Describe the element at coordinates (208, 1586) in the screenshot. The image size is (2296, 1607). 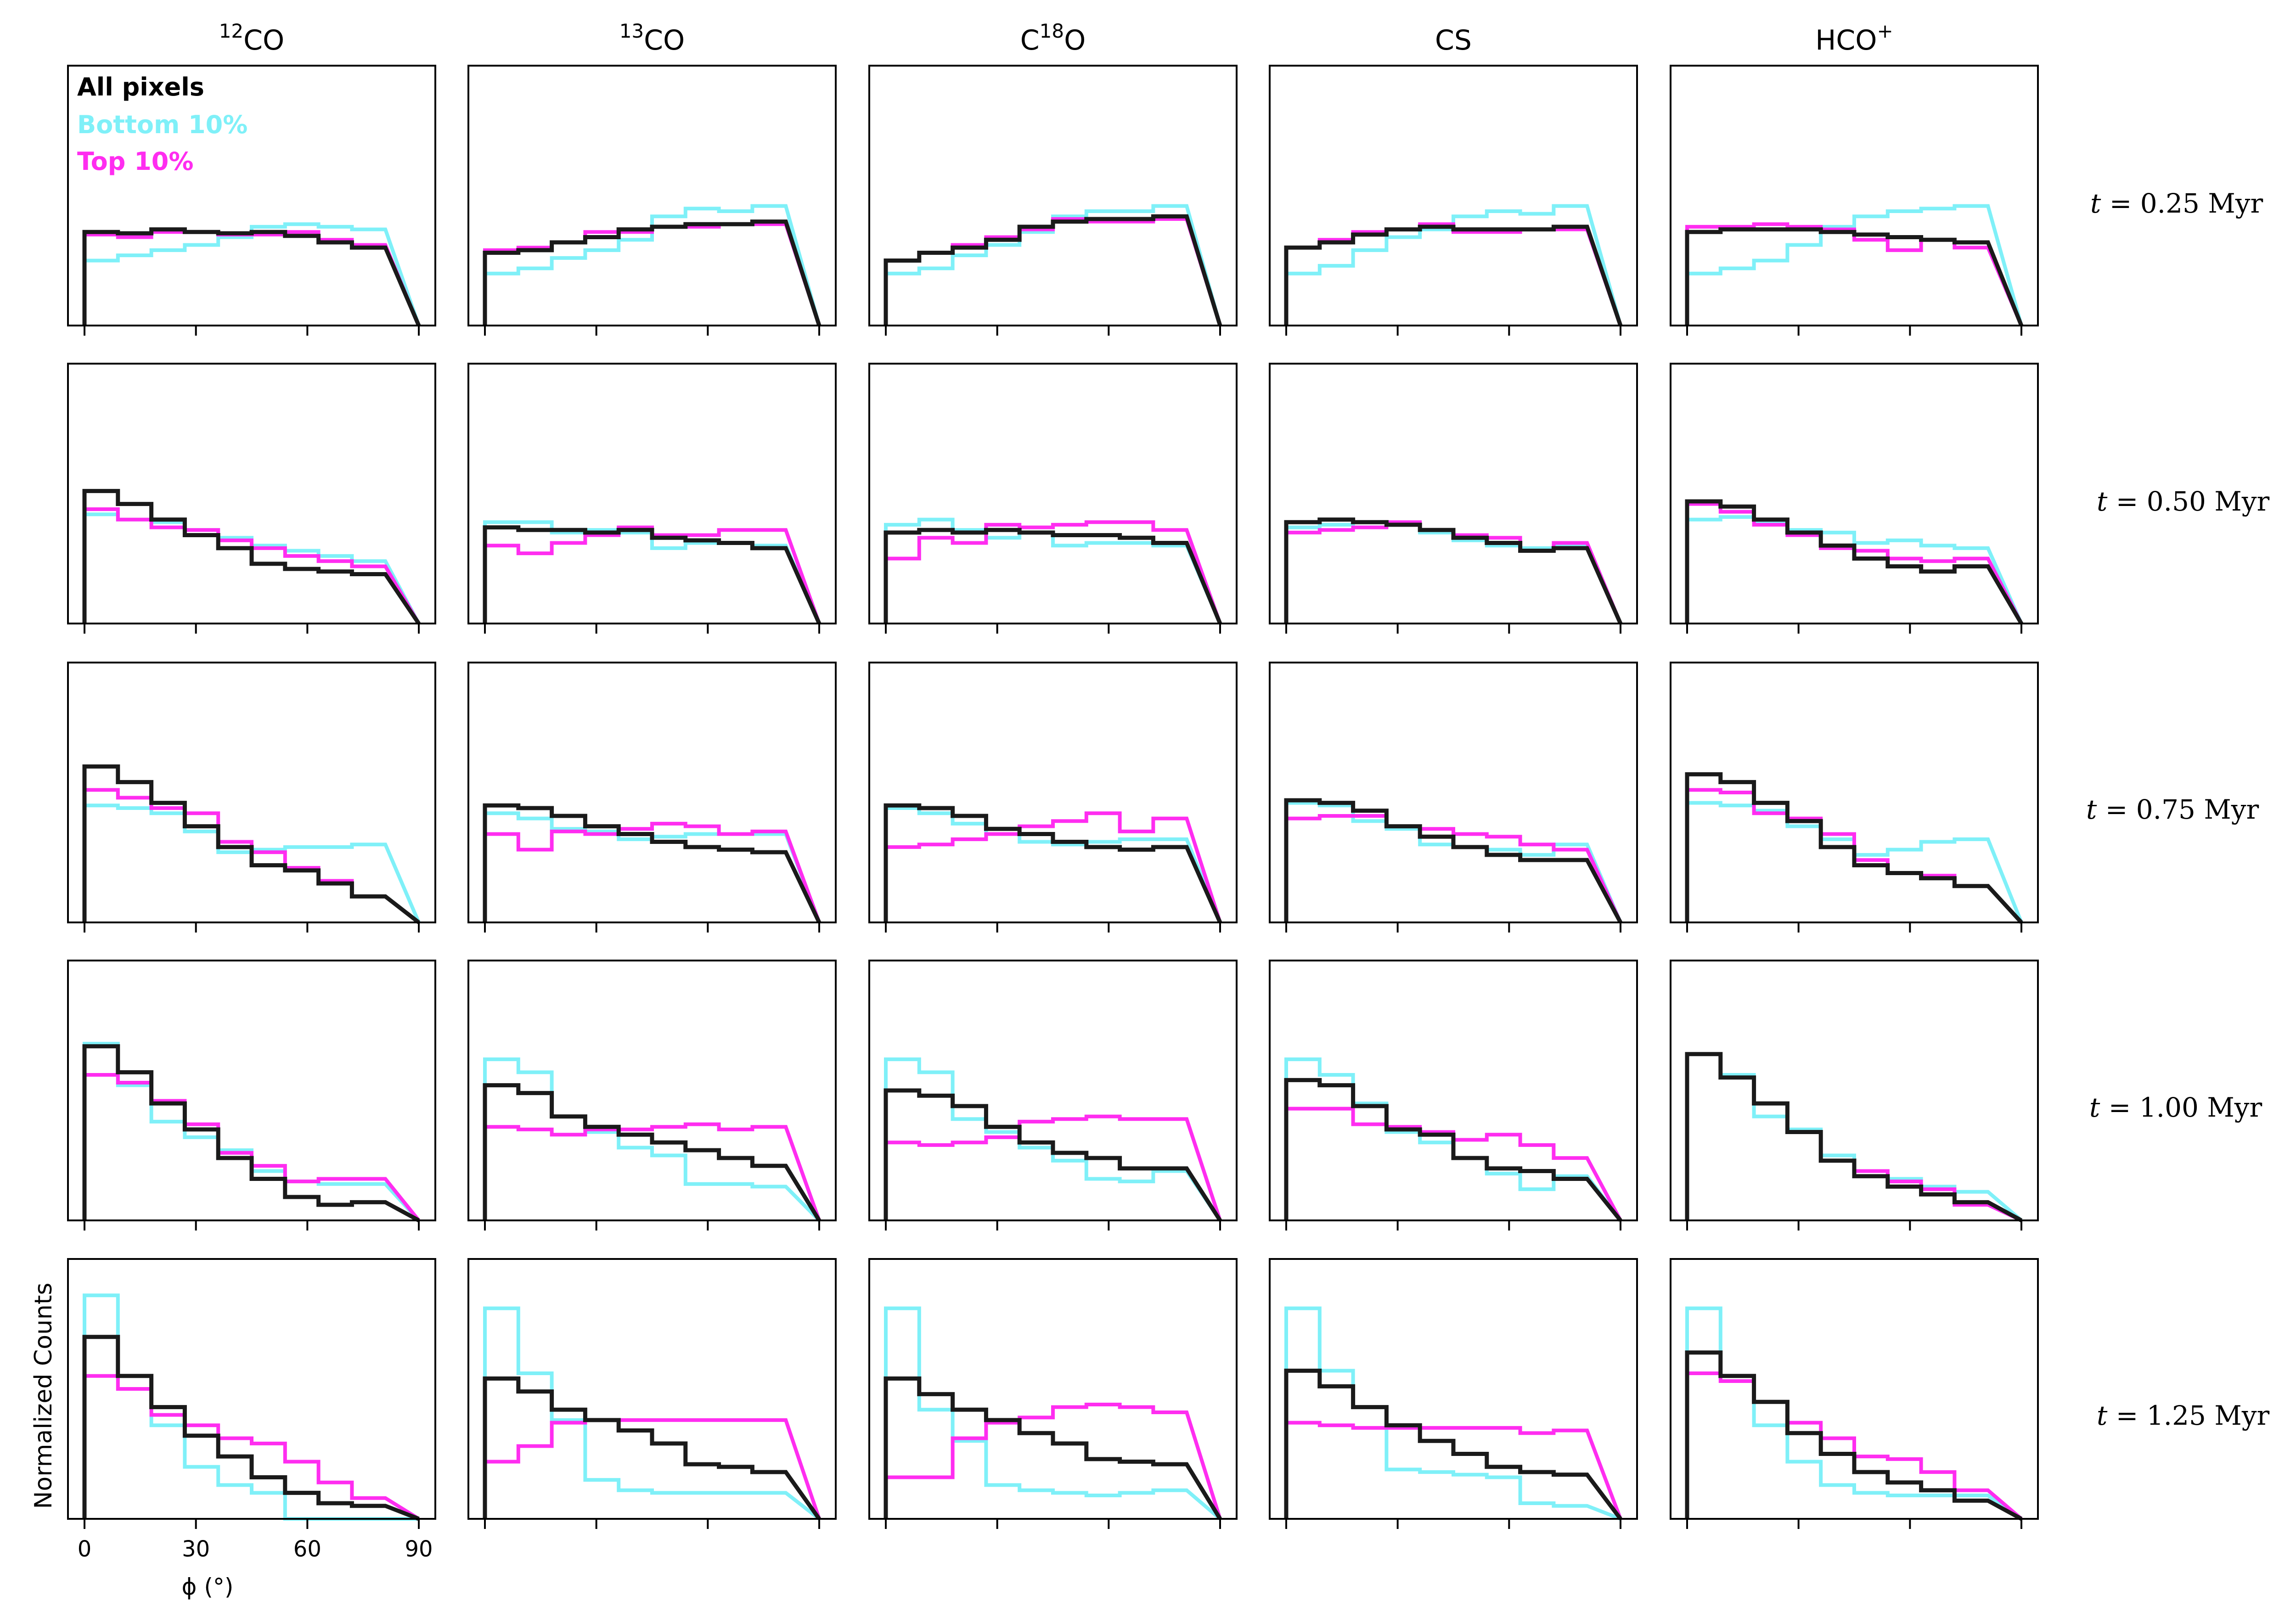
I see `x-axis-label: ϕ (°)` at that location.